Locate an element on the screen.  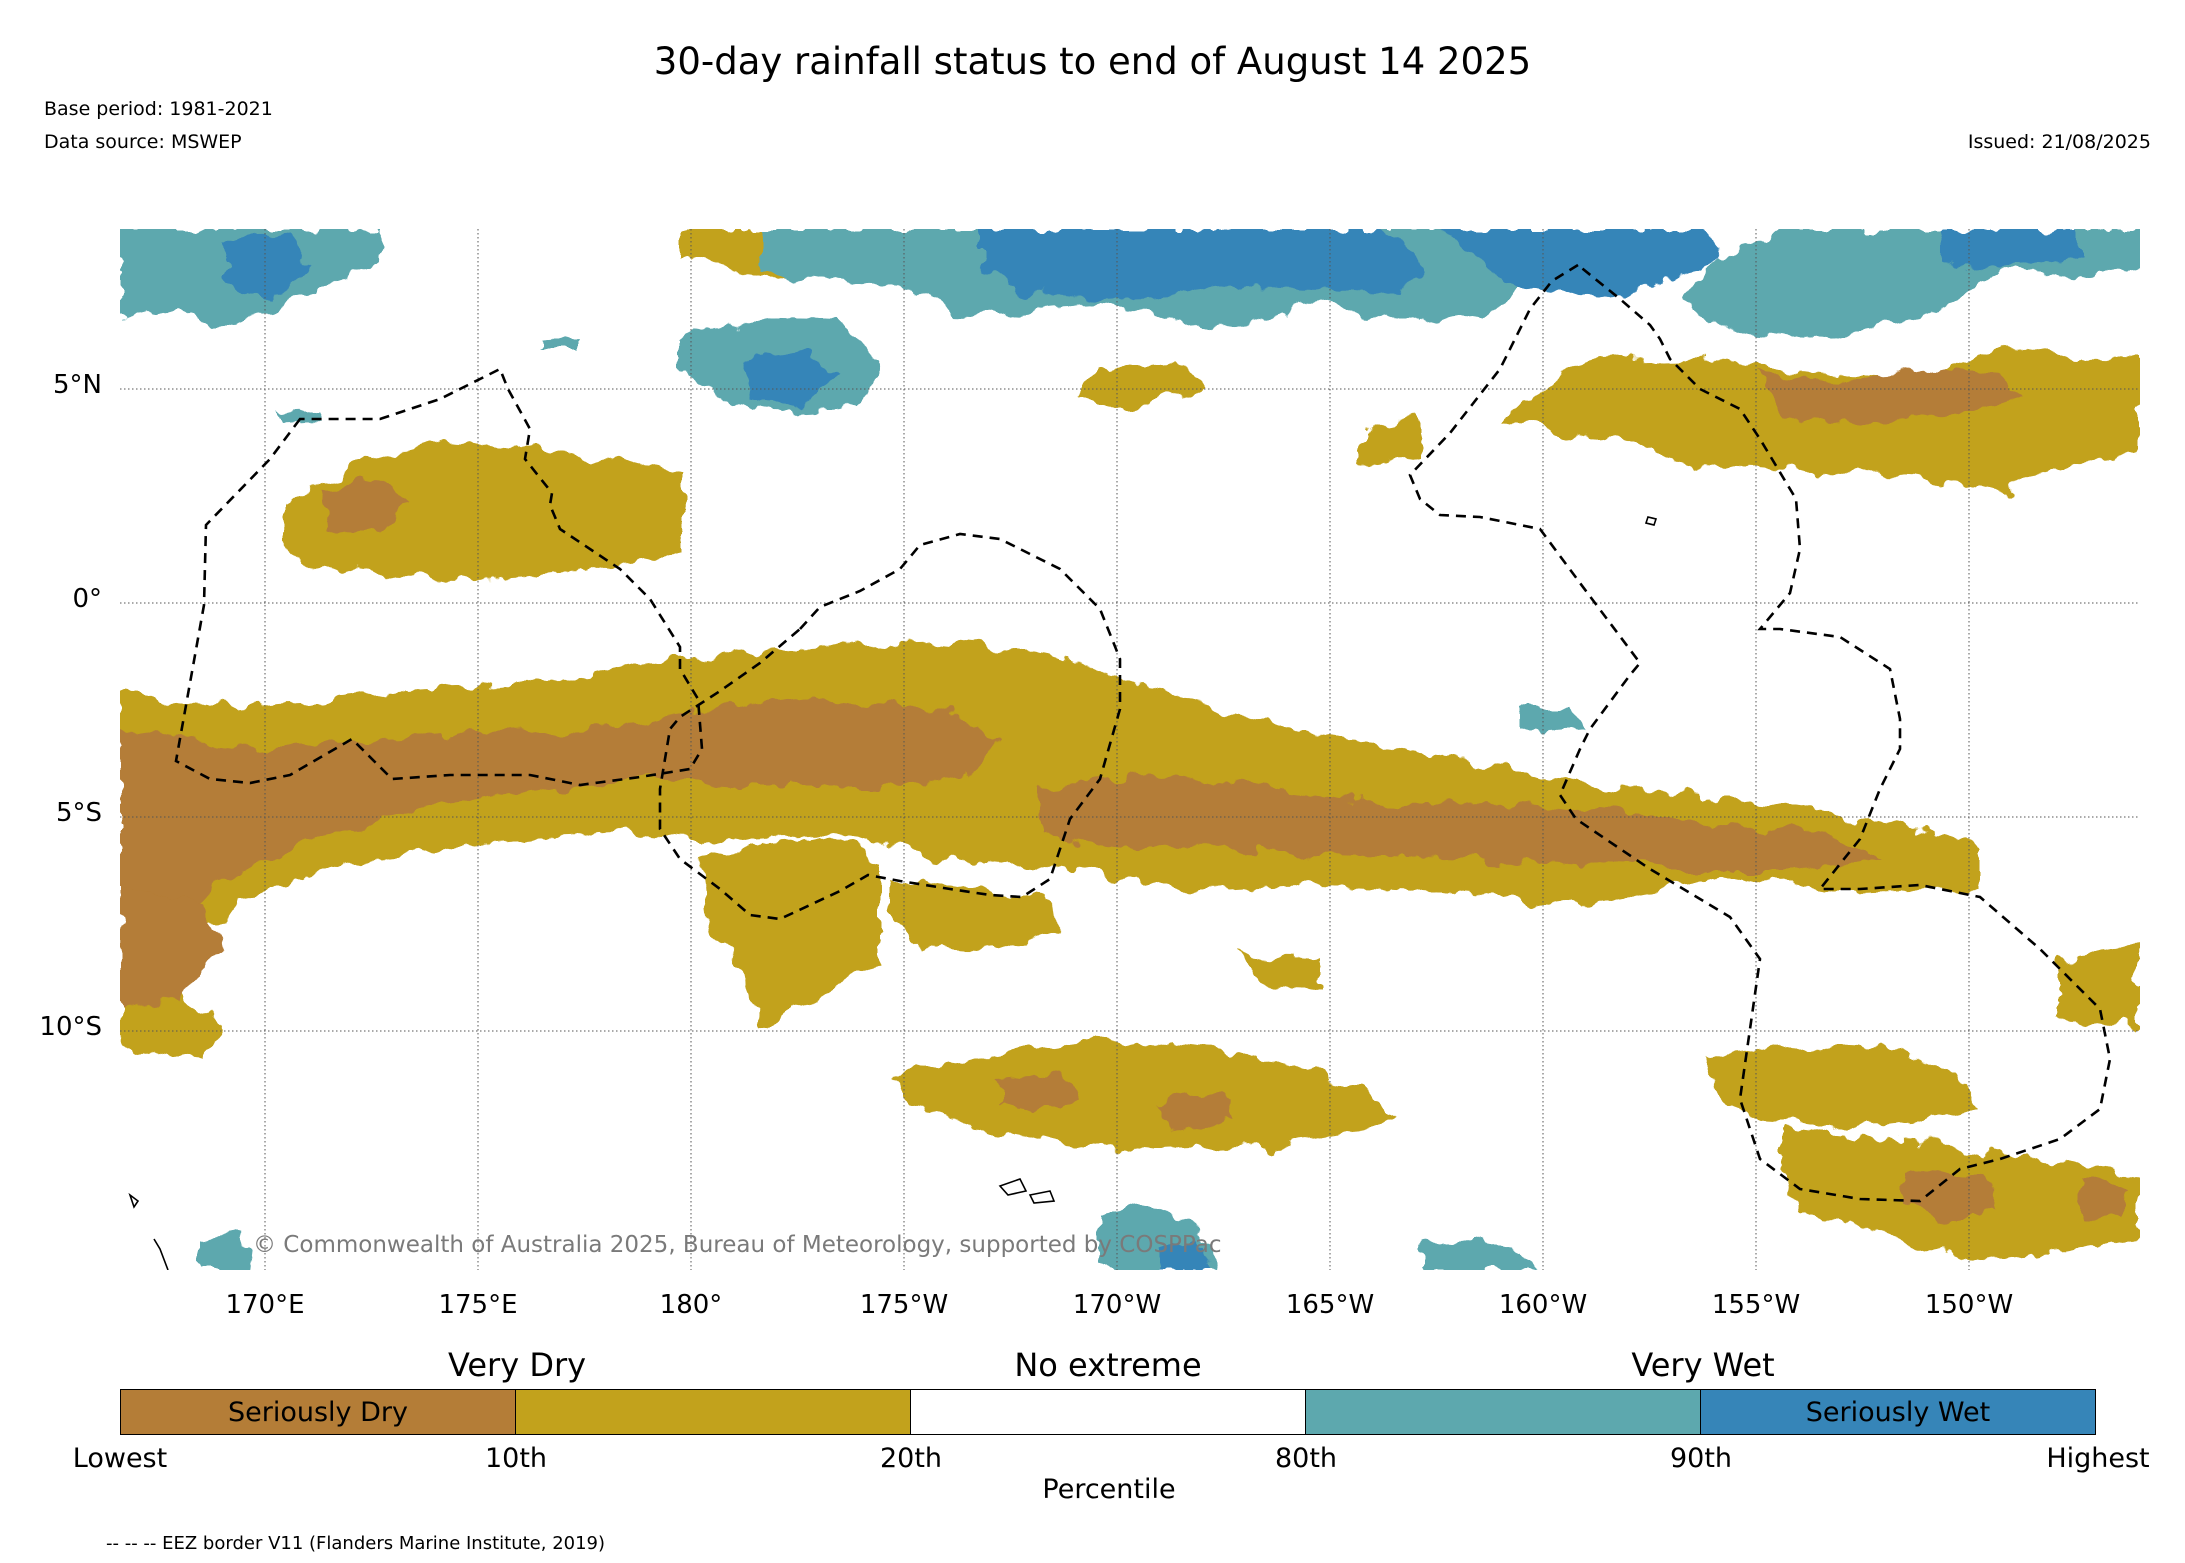
legend-tick-lowest: Lowest is located at coordinates (120, 1458).